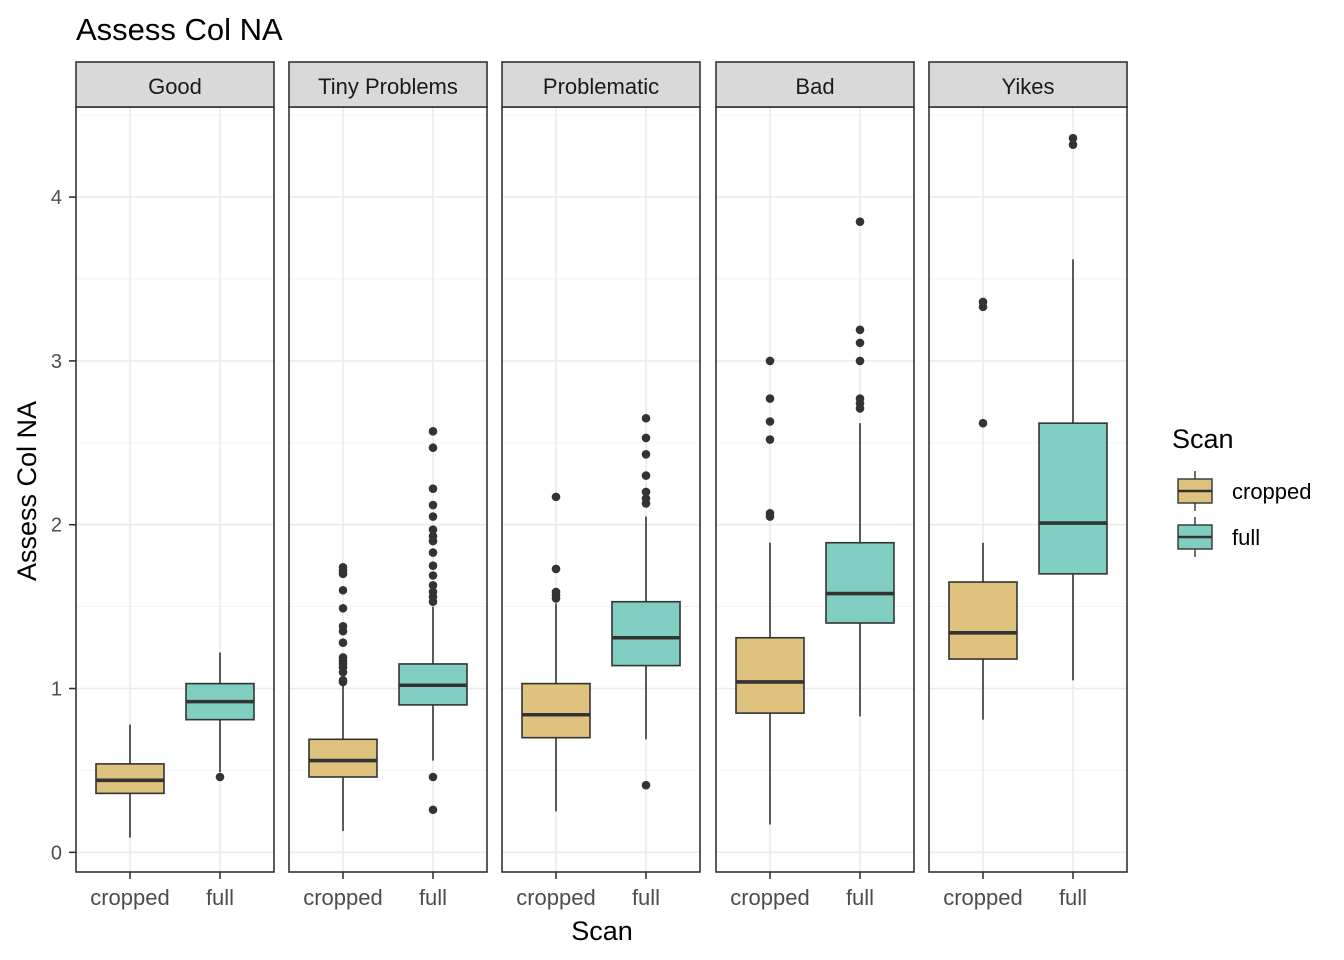  What do you see at coordinates (56, 690) in the screenshot?
I see `y-tick-label: 1` at bounding box center [56, 690].